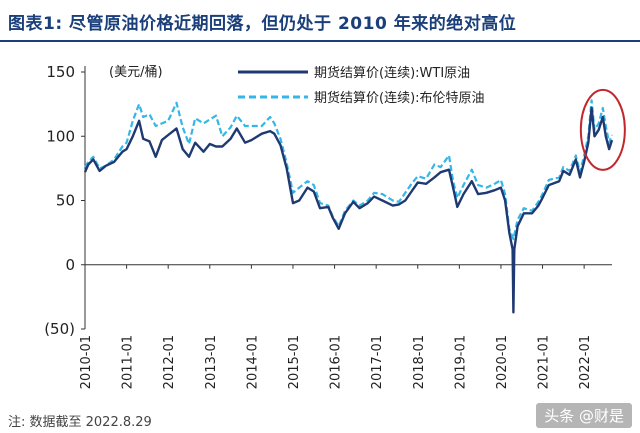 This screenshot has width=640, height=433. Describe the element at coordinates (419, 362) in the screenshot. I see `x-tick-label: 2018-01` at that location.